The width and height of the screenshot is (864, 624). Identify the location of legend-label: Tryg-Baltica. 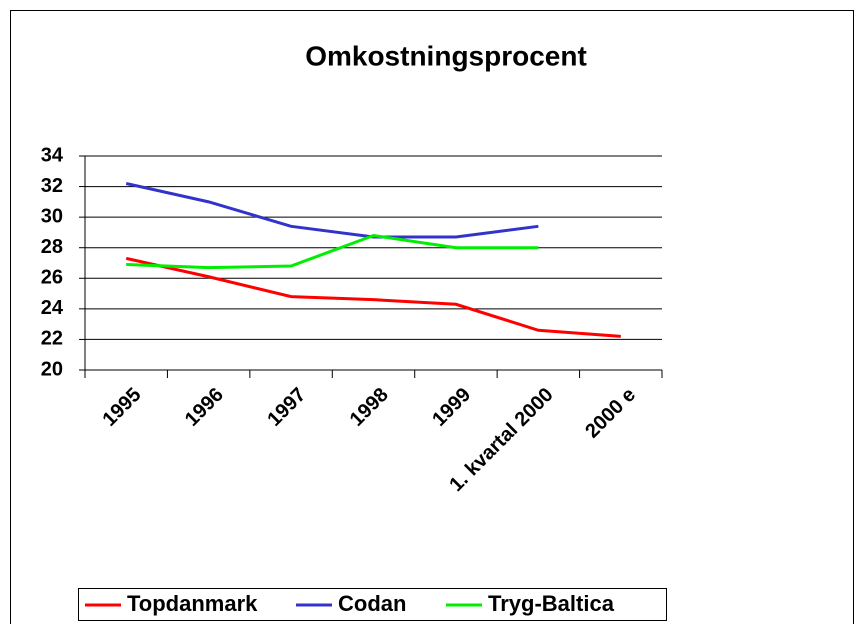
(551, 603).